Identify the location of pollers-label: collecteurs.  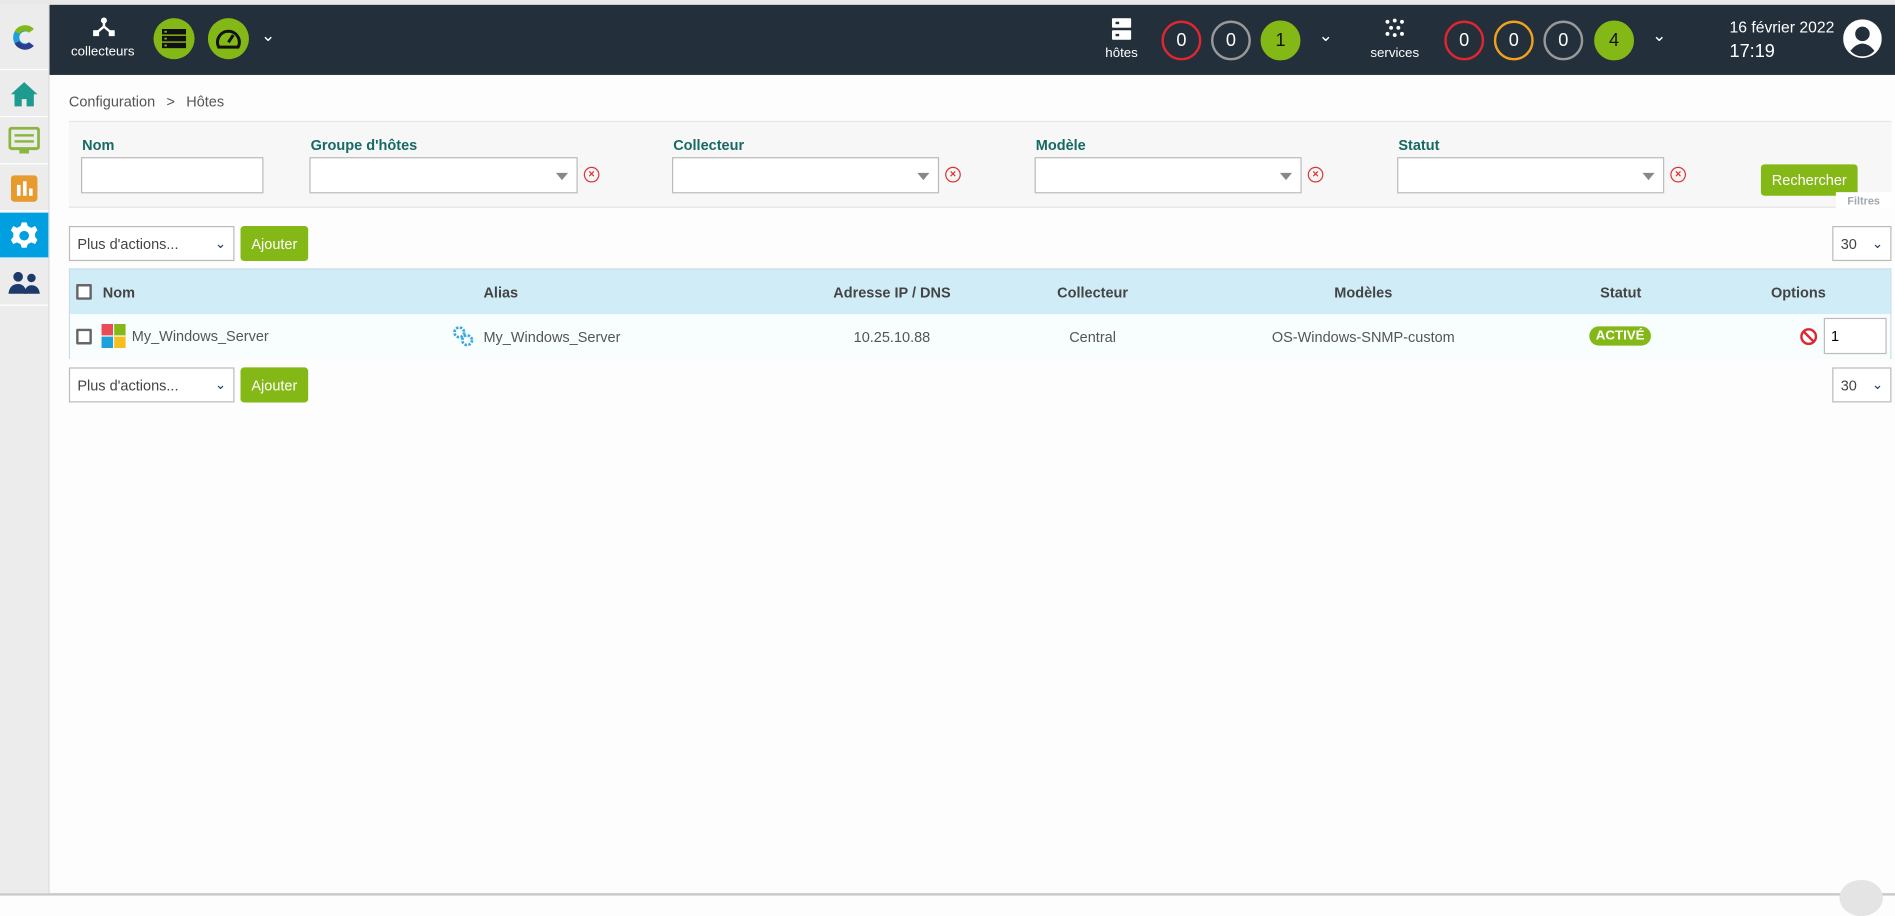
(102, 52).